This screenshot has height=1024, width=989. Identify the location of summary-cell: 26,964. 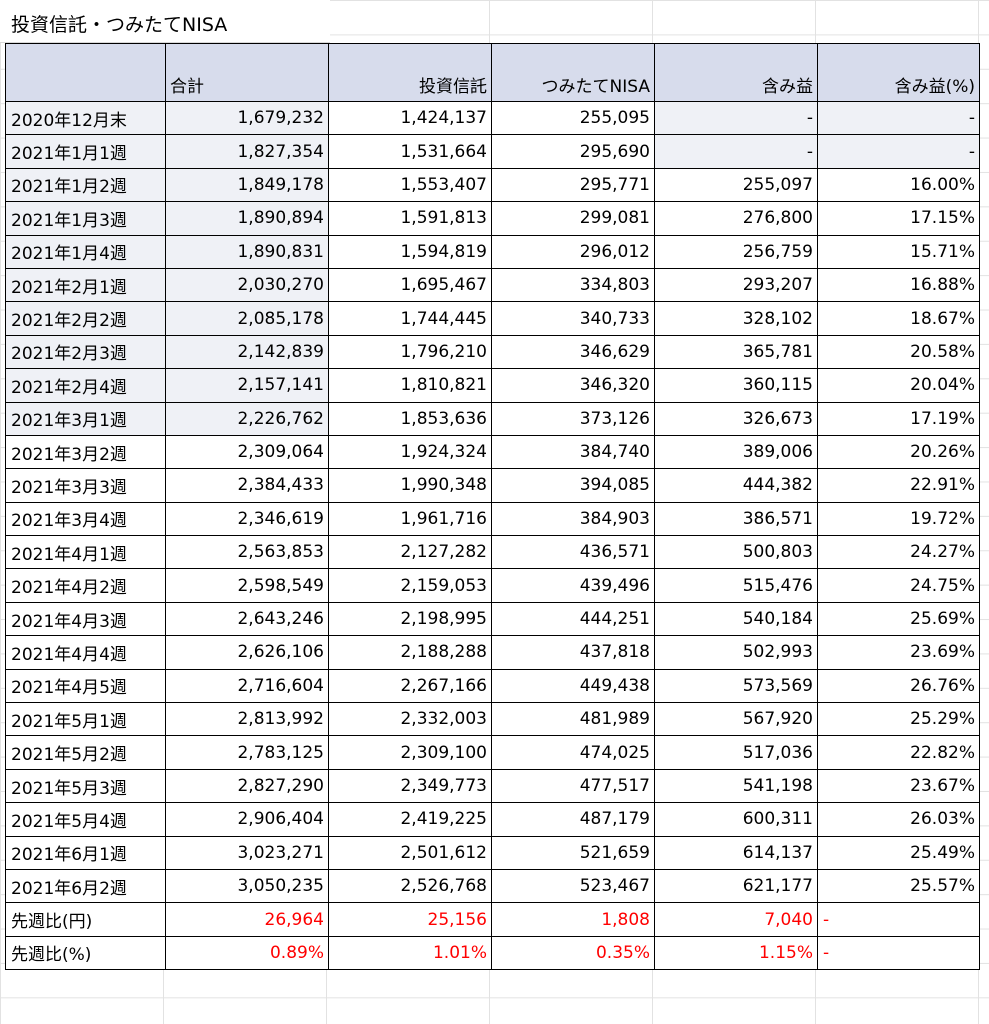
(247, 919).